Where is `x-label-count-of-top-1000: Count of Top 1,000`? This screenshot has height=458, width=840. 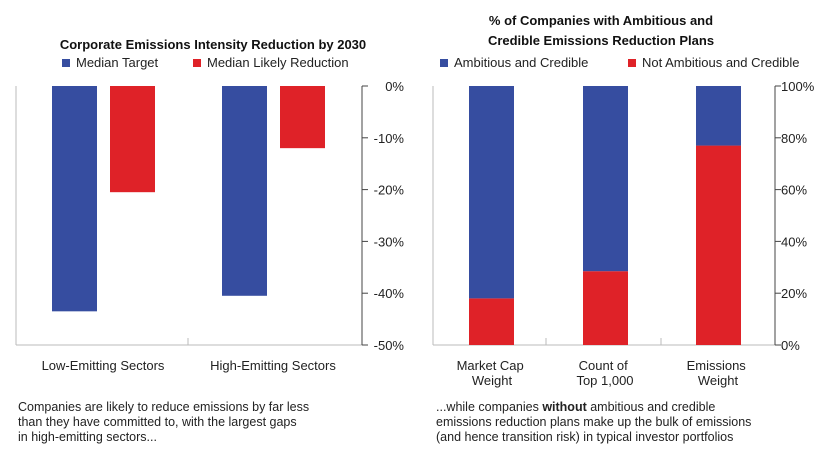
x-label-count-of-top-1000: Count of Top 1,000 is located at coordinates (604, 373).